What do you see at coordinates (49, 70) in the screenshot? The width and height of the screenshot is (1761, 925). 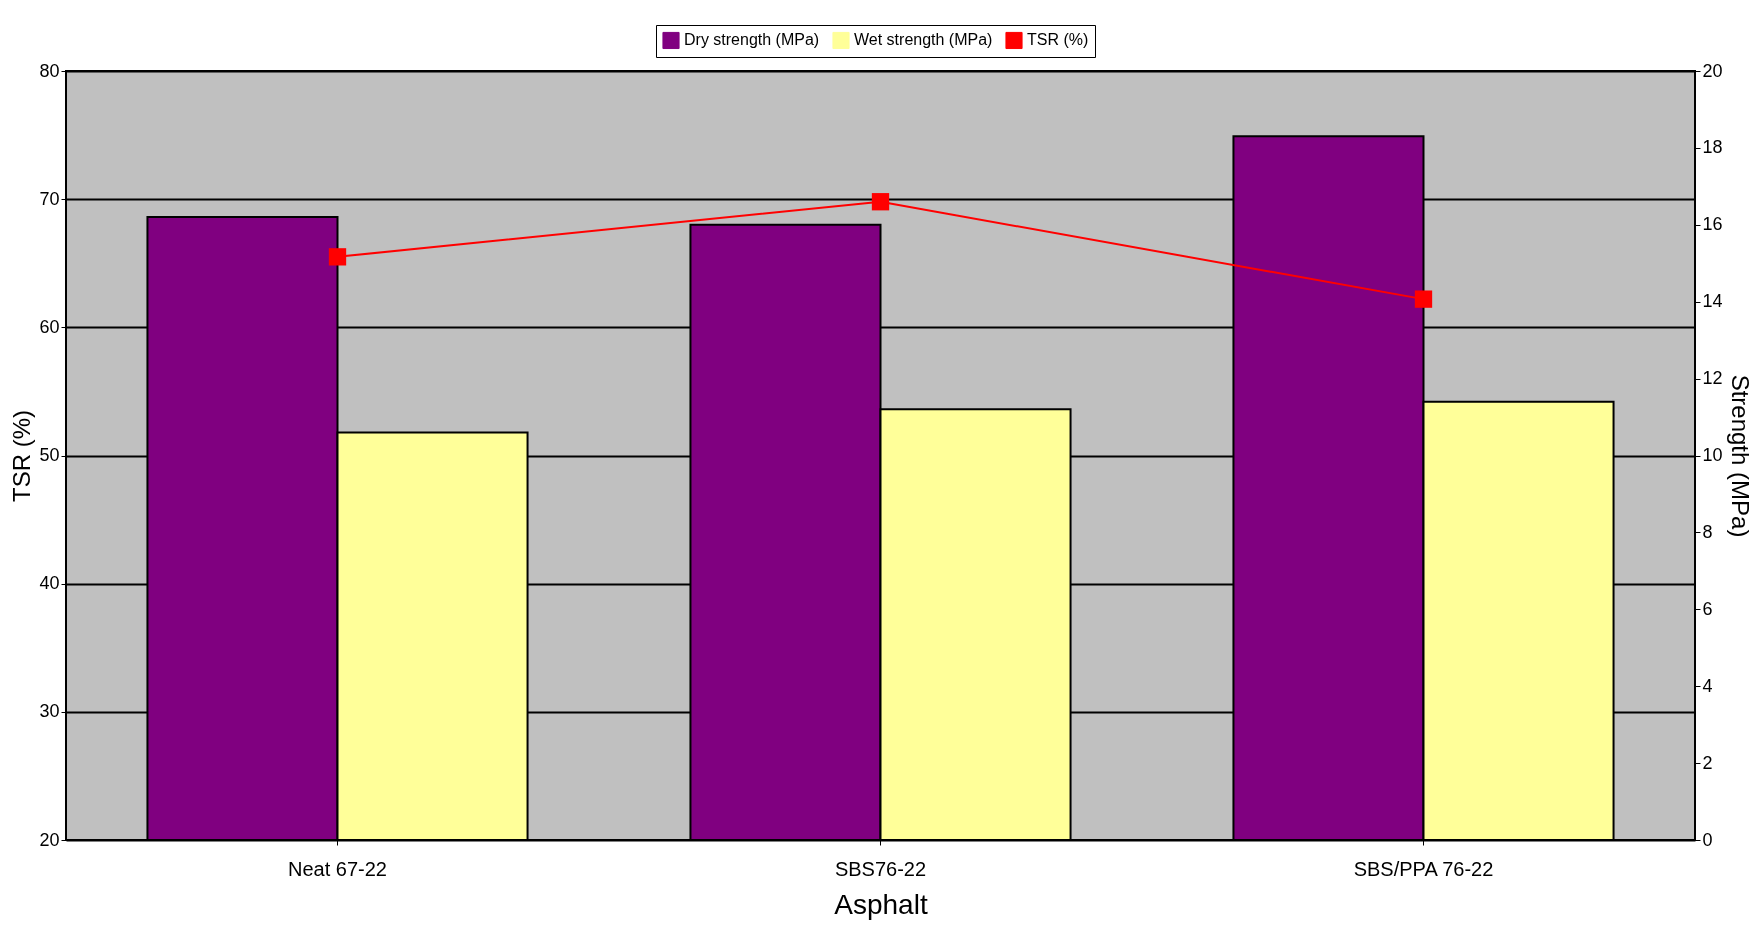 I see `y-tick-label: 80` at bounding box center [49, 70].